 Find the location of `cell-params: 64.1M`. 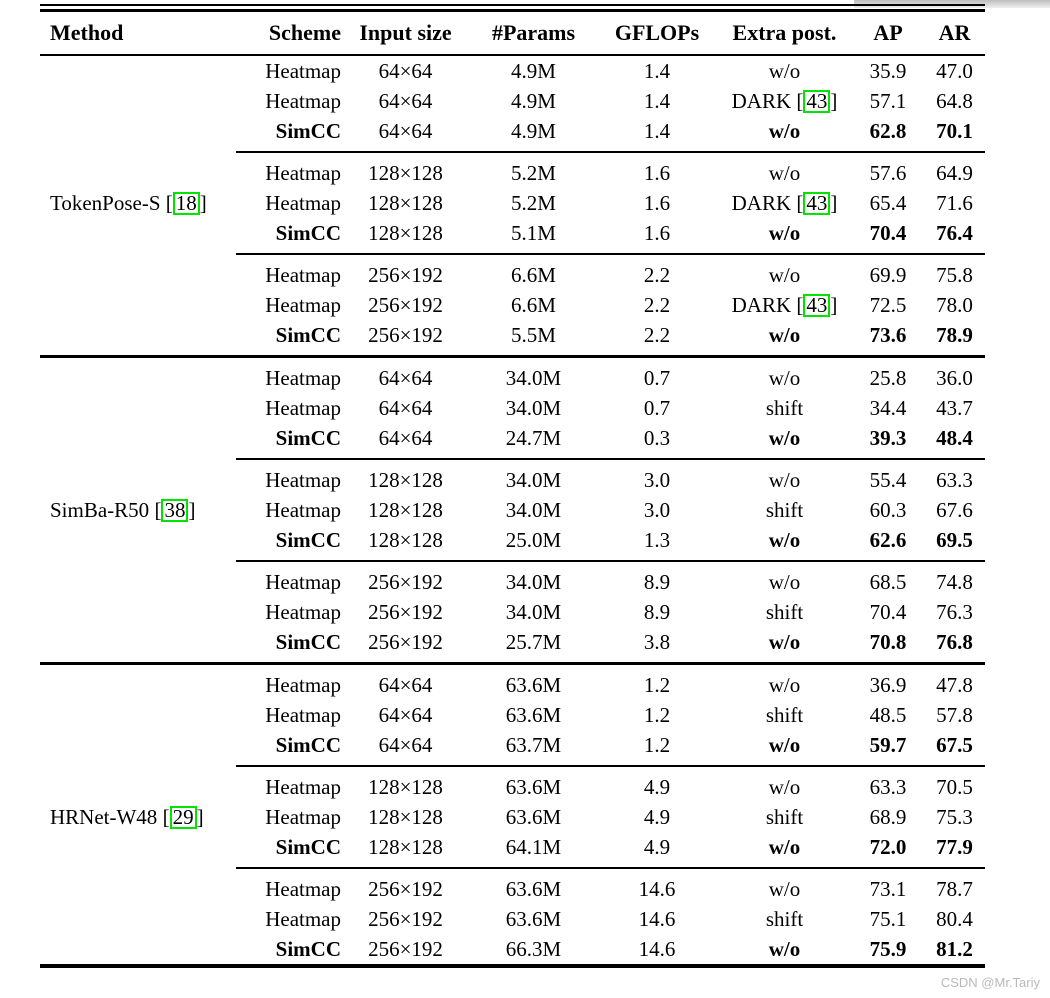

cell-params: 64.1M is located at coordinates (533, 846).